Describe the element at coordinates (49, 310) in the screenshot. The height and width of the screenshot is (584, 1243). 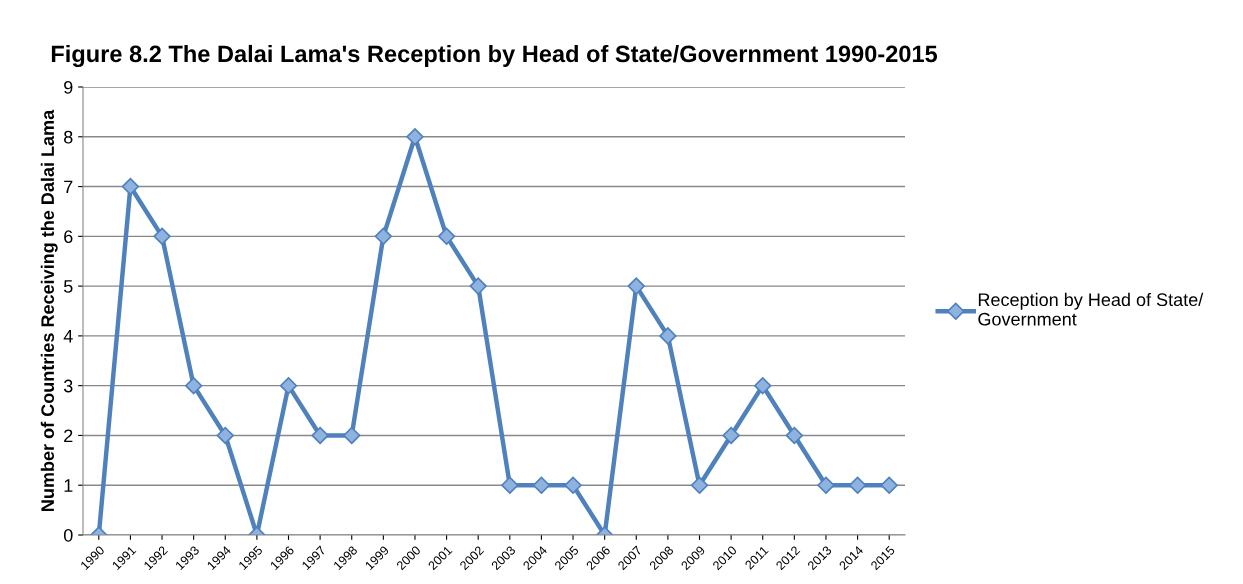
I see `y-axis-title: Number of Countries Receiving the Dalai Lama` at that location.